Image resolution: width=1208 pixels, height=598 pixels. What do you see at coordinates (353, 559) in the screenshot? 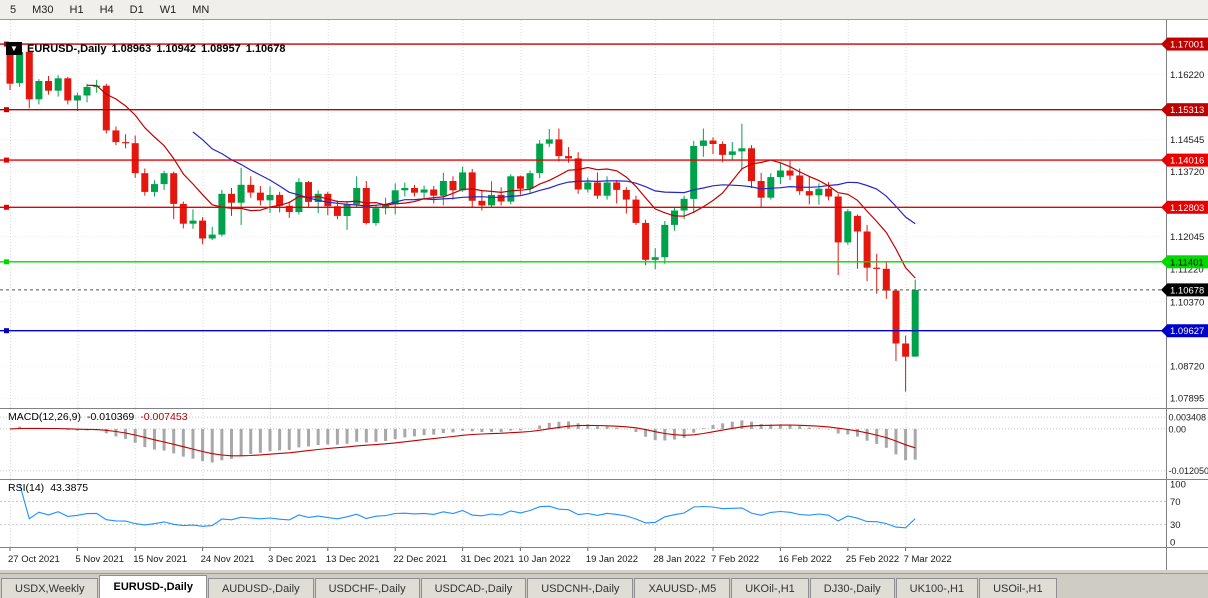
I see `date-axis-label: 13 Dec 2021` at bounding box center [353, 559].